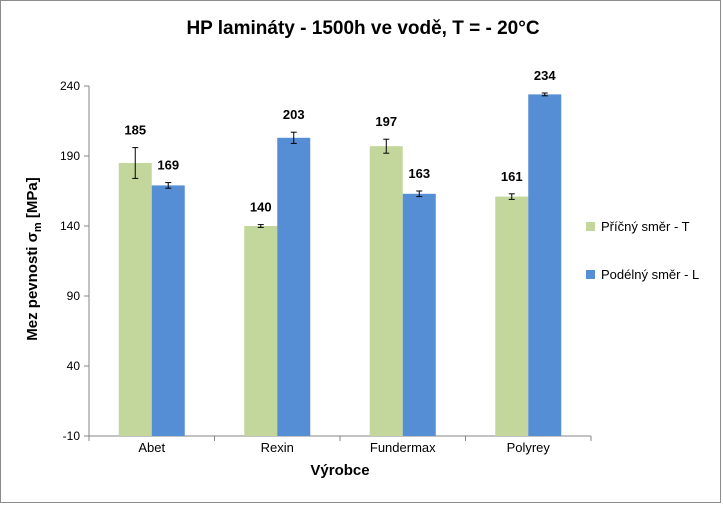 Image resolution: width=723 pixels, height=505 pixels. What do you see at coordinates (419, 173) in the screenshot?
I see `data-label: 163` at bounding box center [419, 173].